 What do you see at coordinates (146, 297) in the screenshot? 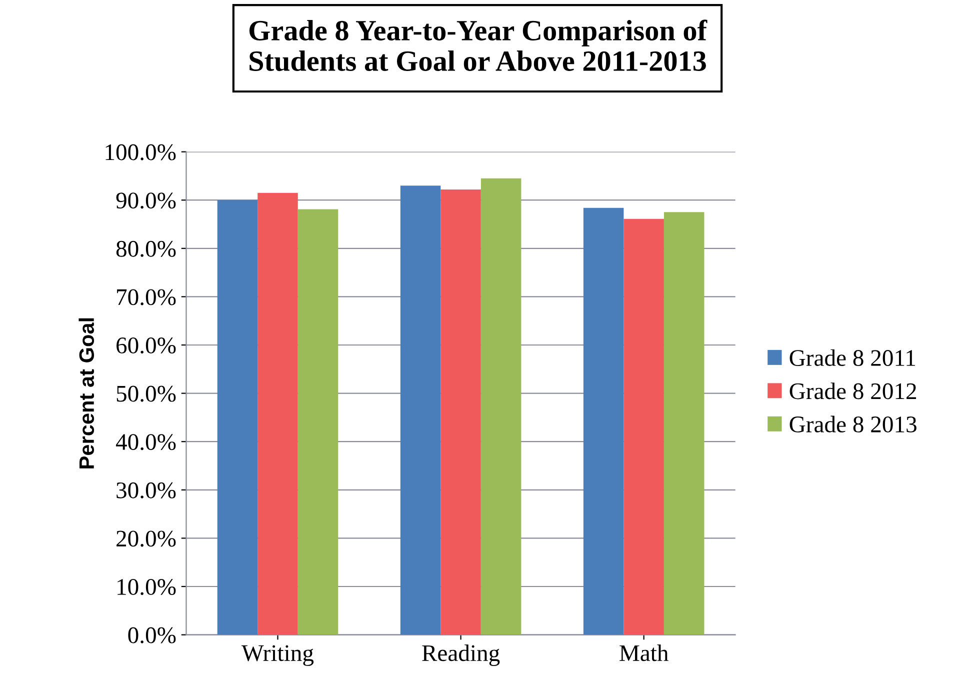
I see `y-tick-label: 70.0%` at bounding box center [146, 297].